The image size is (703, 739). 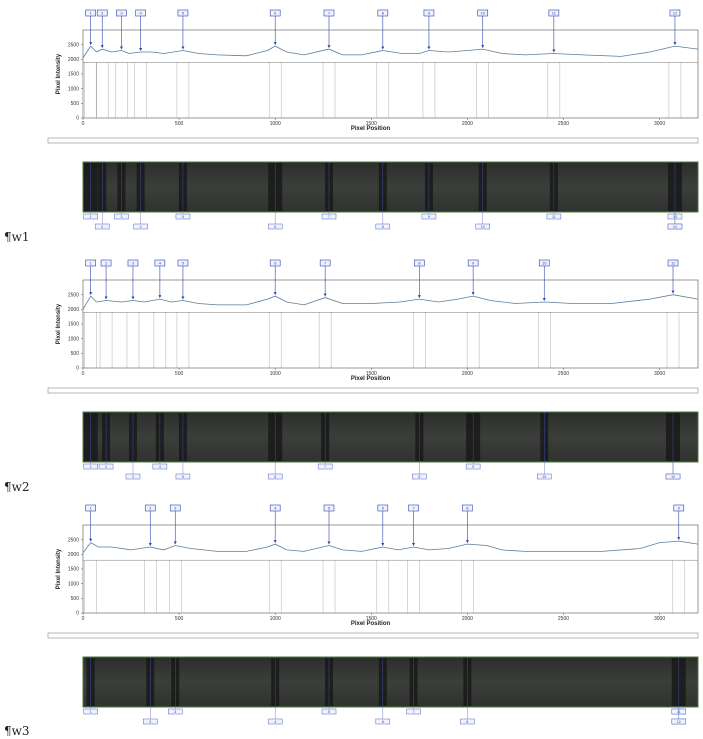 I want to click on y-tick-label: 1000, so click(x=73, y=89).